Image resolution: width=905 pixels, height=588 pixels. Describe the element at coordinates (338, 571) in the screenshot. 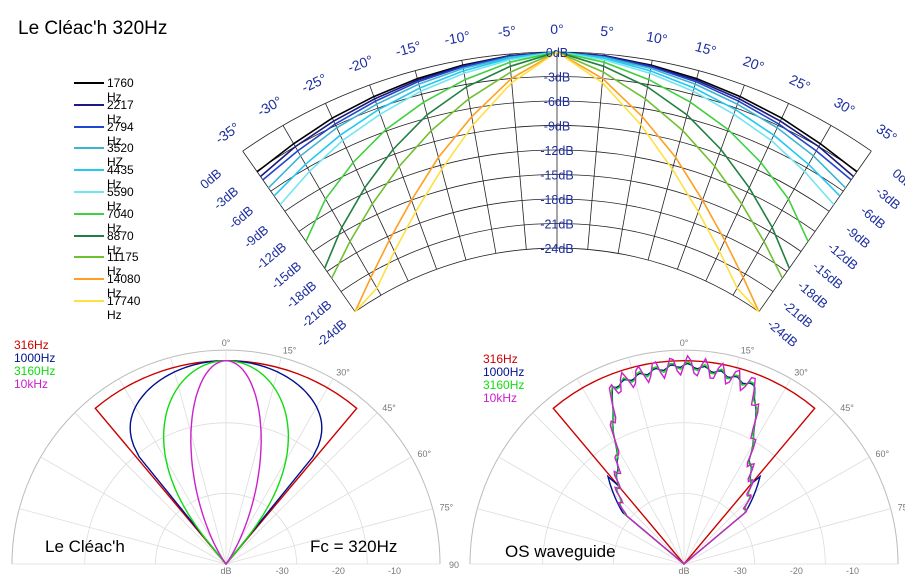

I see `polar-radial-tick: -20` at that location.